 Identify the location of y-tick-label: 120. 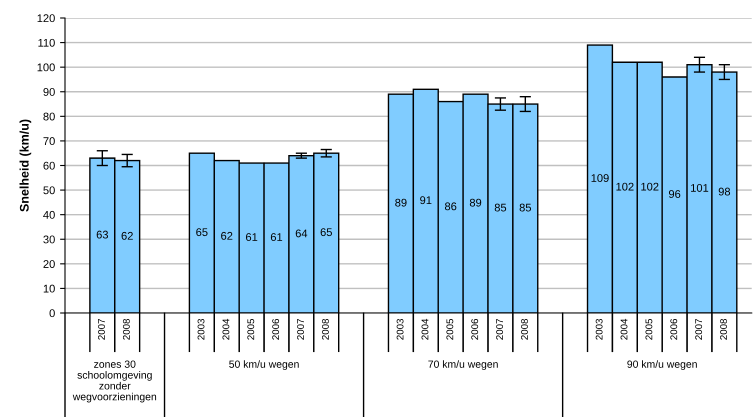
(46, 18).